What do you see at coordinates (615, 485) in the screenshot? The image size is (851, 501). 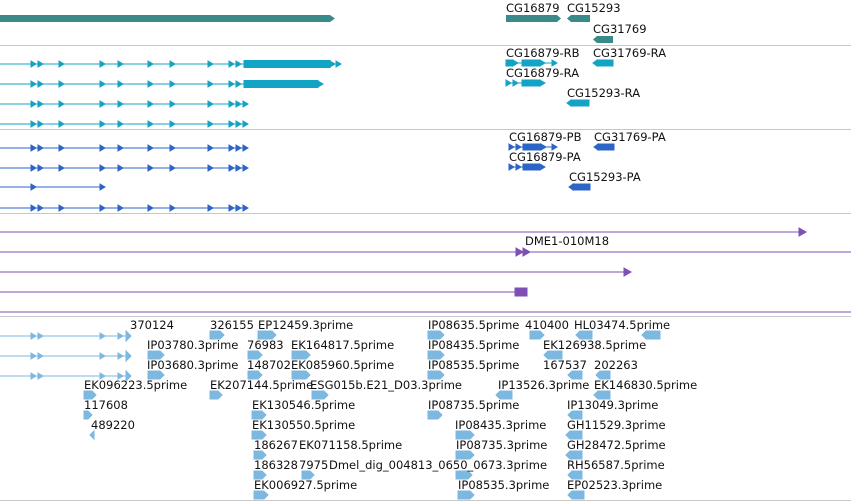 I see `est-label: EP02523.3prime` at bounding box center [615, 485].